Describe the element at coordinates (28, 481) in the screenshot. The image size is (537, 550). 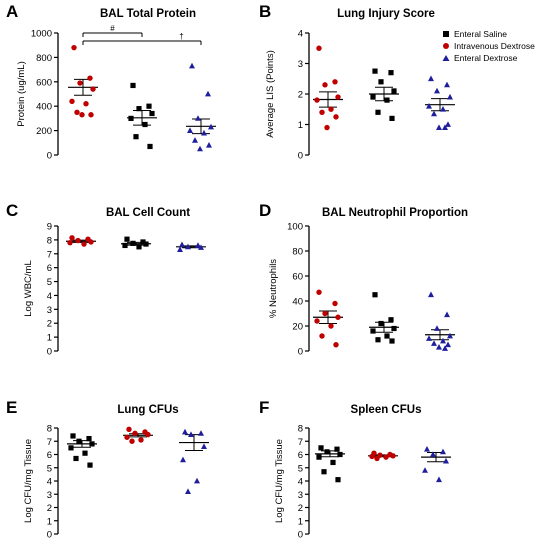
I see `y-axis-label: Log CFU/mg Tissue` at that location.